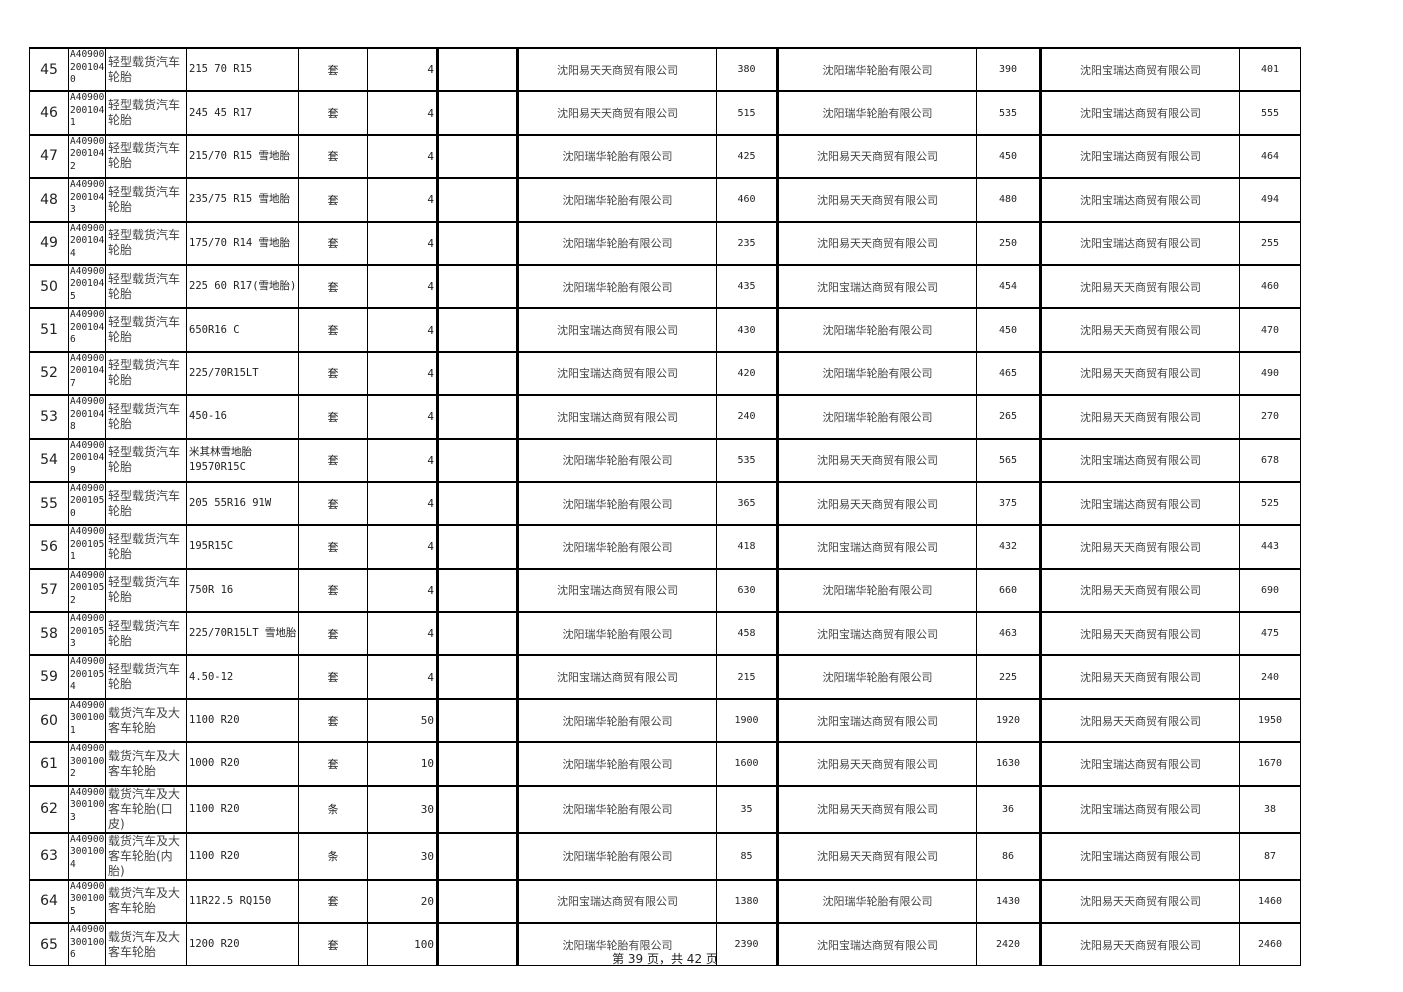 The image size is (1403, 992). I want to click on item-code: A409002001044, so click(87, 243).